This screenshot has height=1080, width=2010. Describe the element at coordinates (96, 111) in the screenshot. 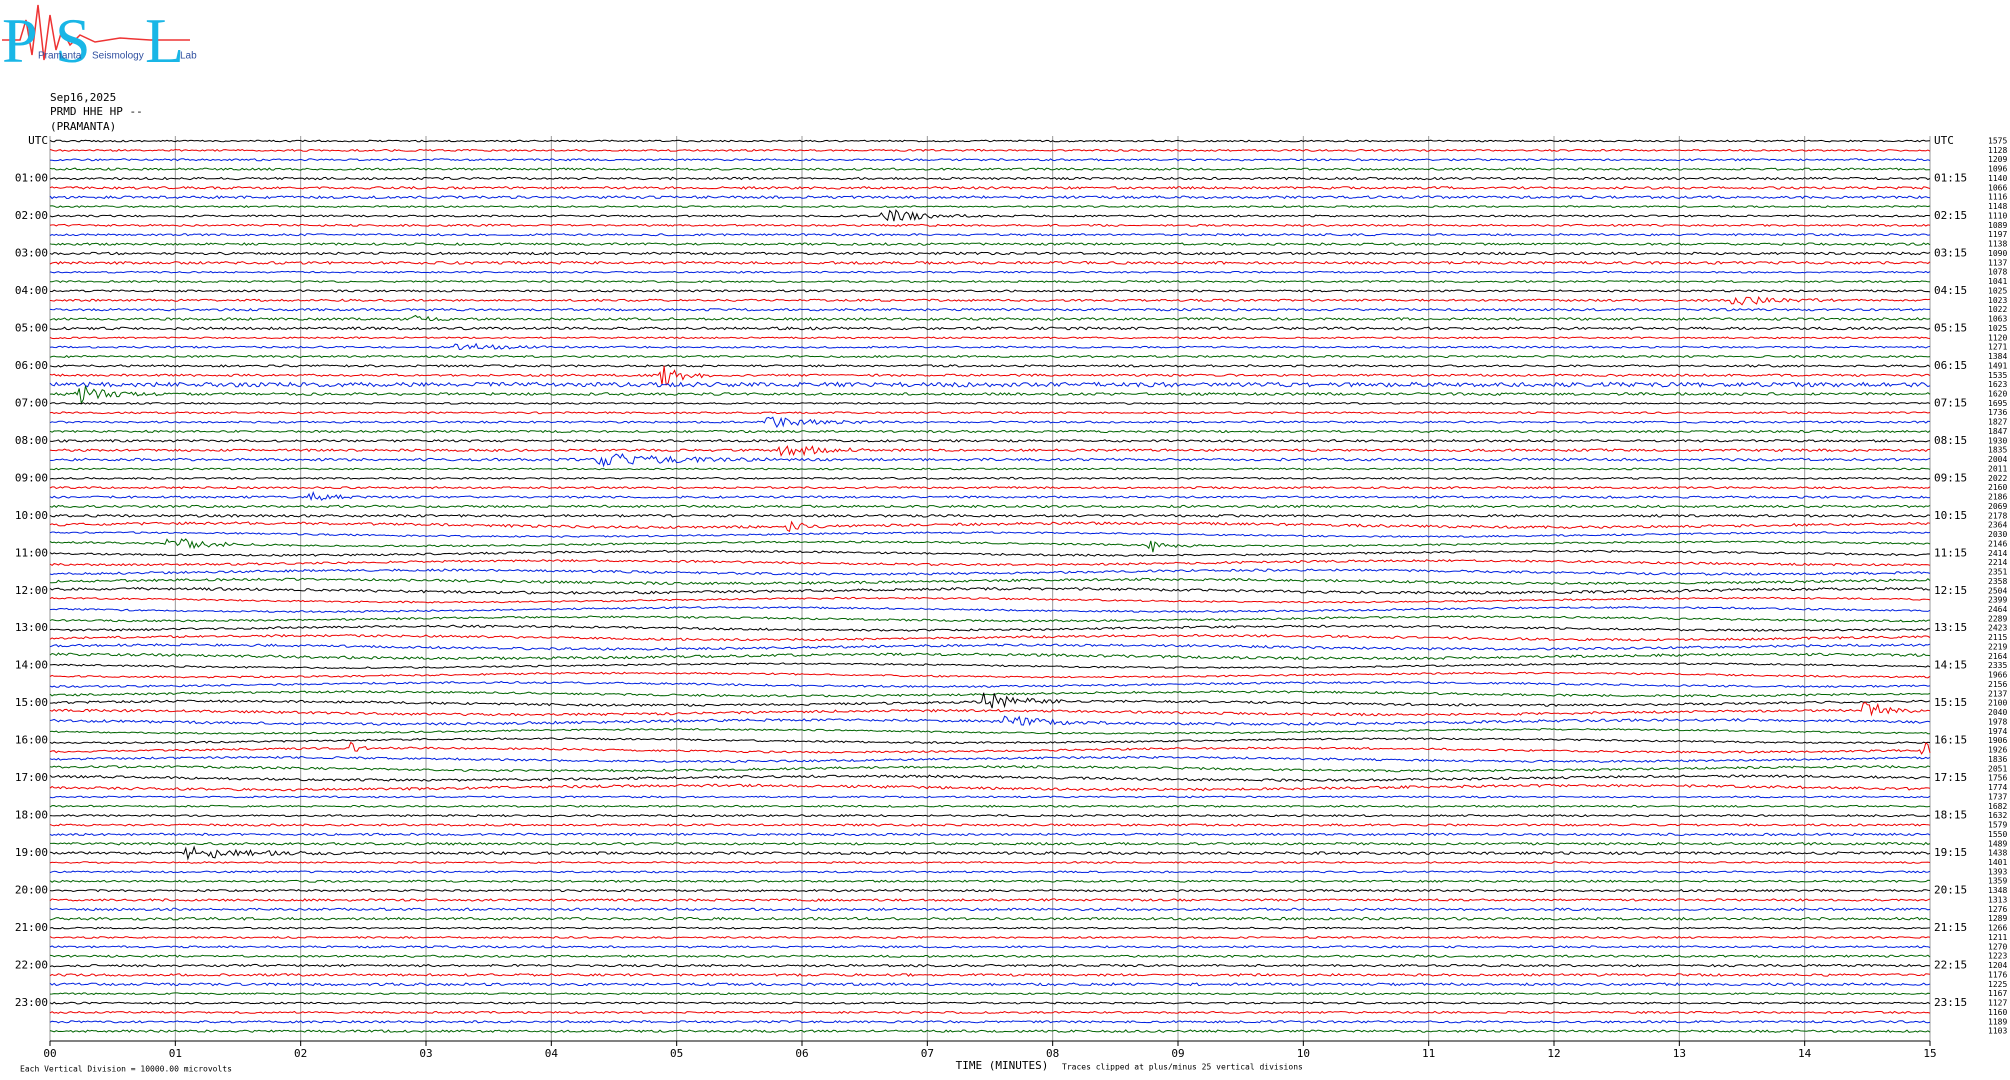

I see `channel: PRMD HHE HP --` at that location.